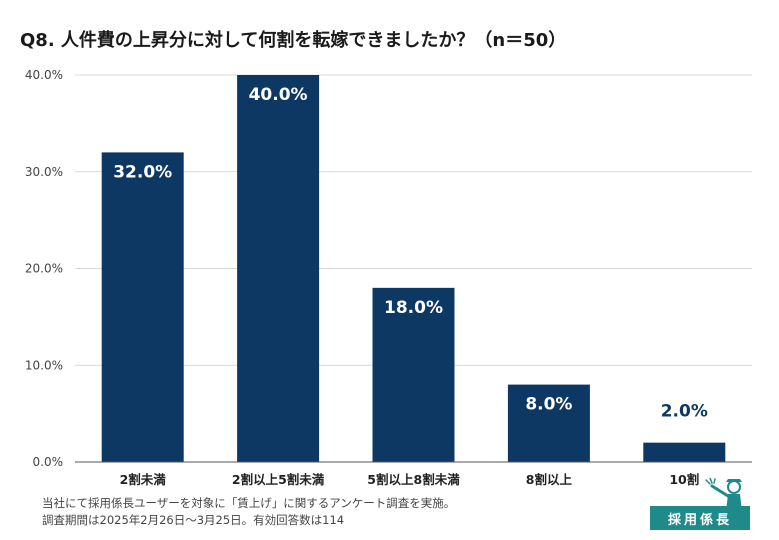 The height and width of the screenshot is (540, 779). I want to click on logo-text: 採用係長, so click(700, 518).